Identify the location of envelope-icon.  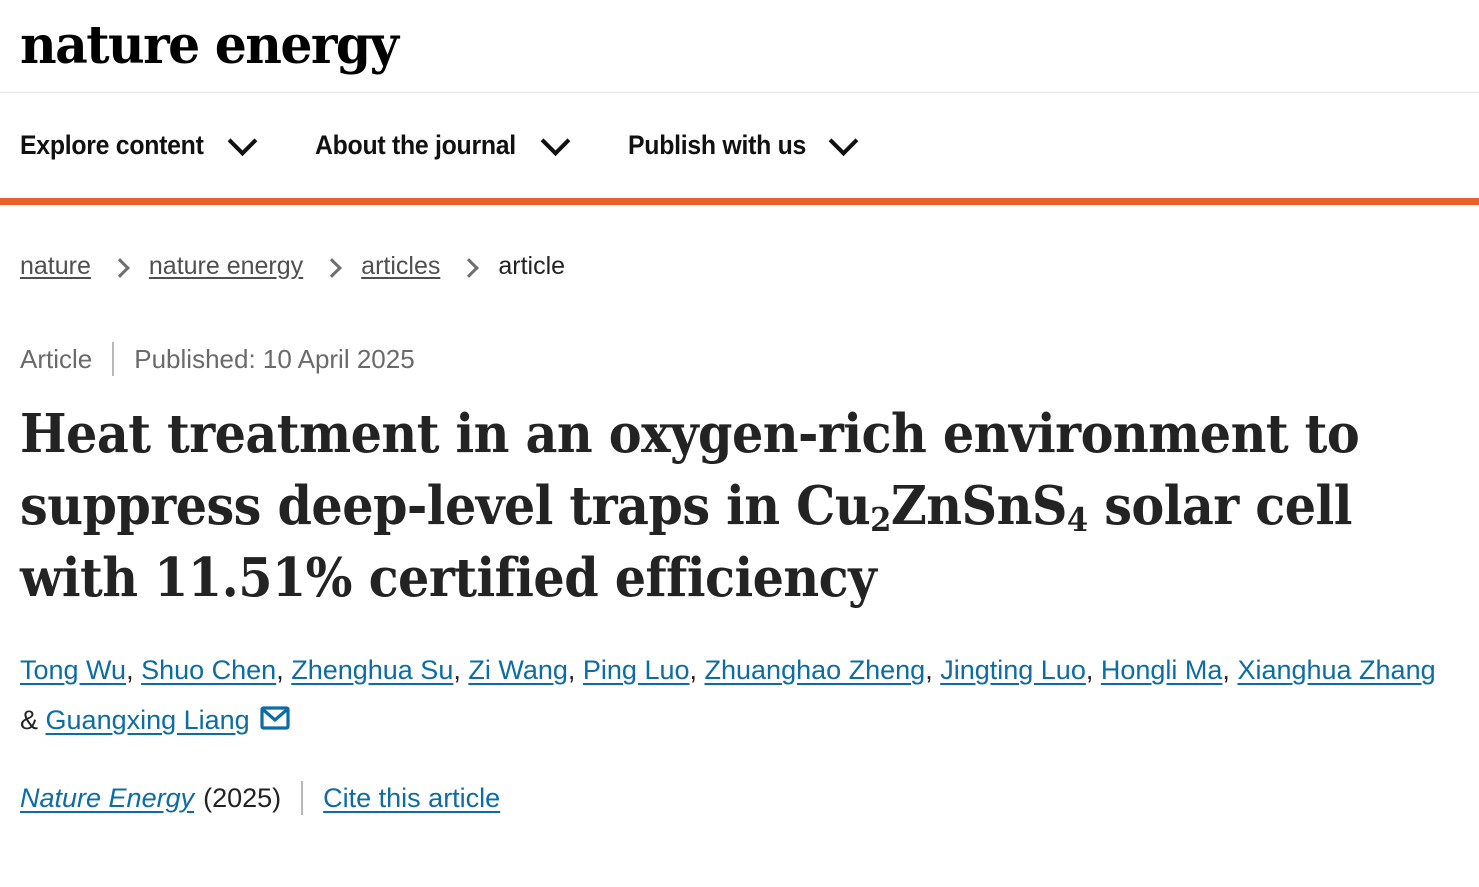
(275, 723).